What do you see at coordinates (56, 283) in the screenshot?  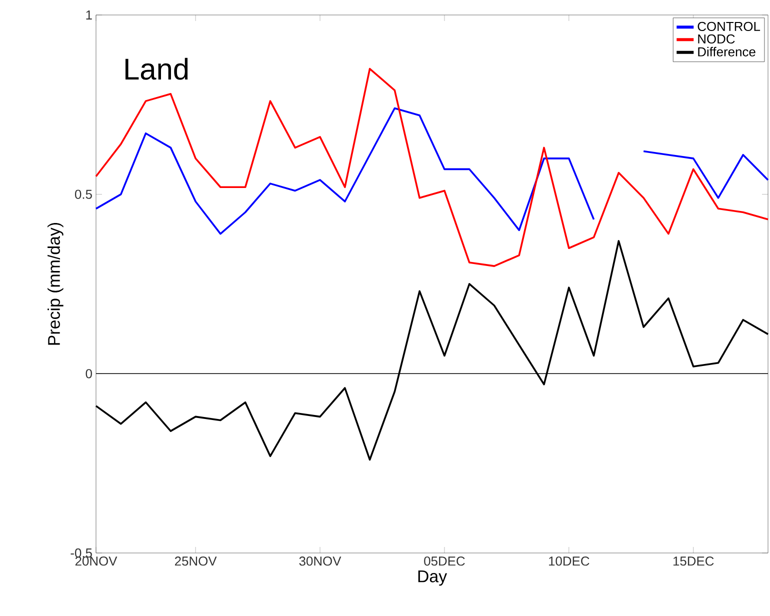 I see `y-axis-title: Precip (mm/day)` at bounding box center [56, 283].